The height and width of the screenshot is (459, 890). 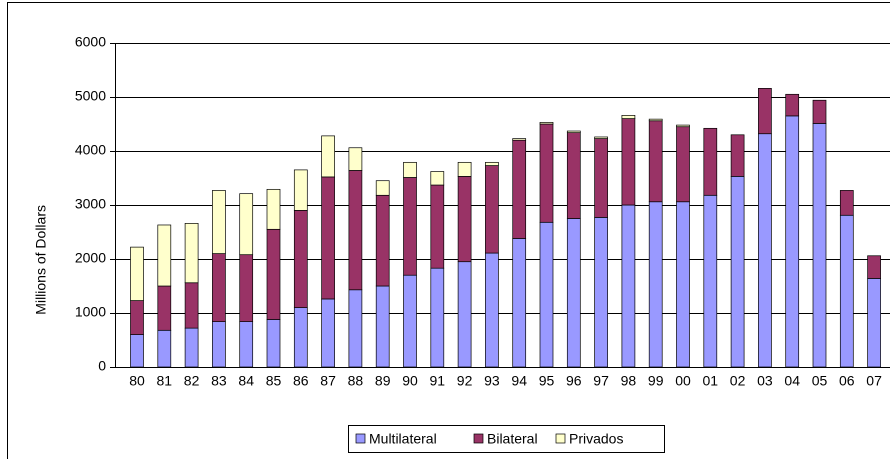 What do you see at coordinates (738, 381) in the screenshot?
I see `x-tick-label: 02` at bounding box center [738, 381].